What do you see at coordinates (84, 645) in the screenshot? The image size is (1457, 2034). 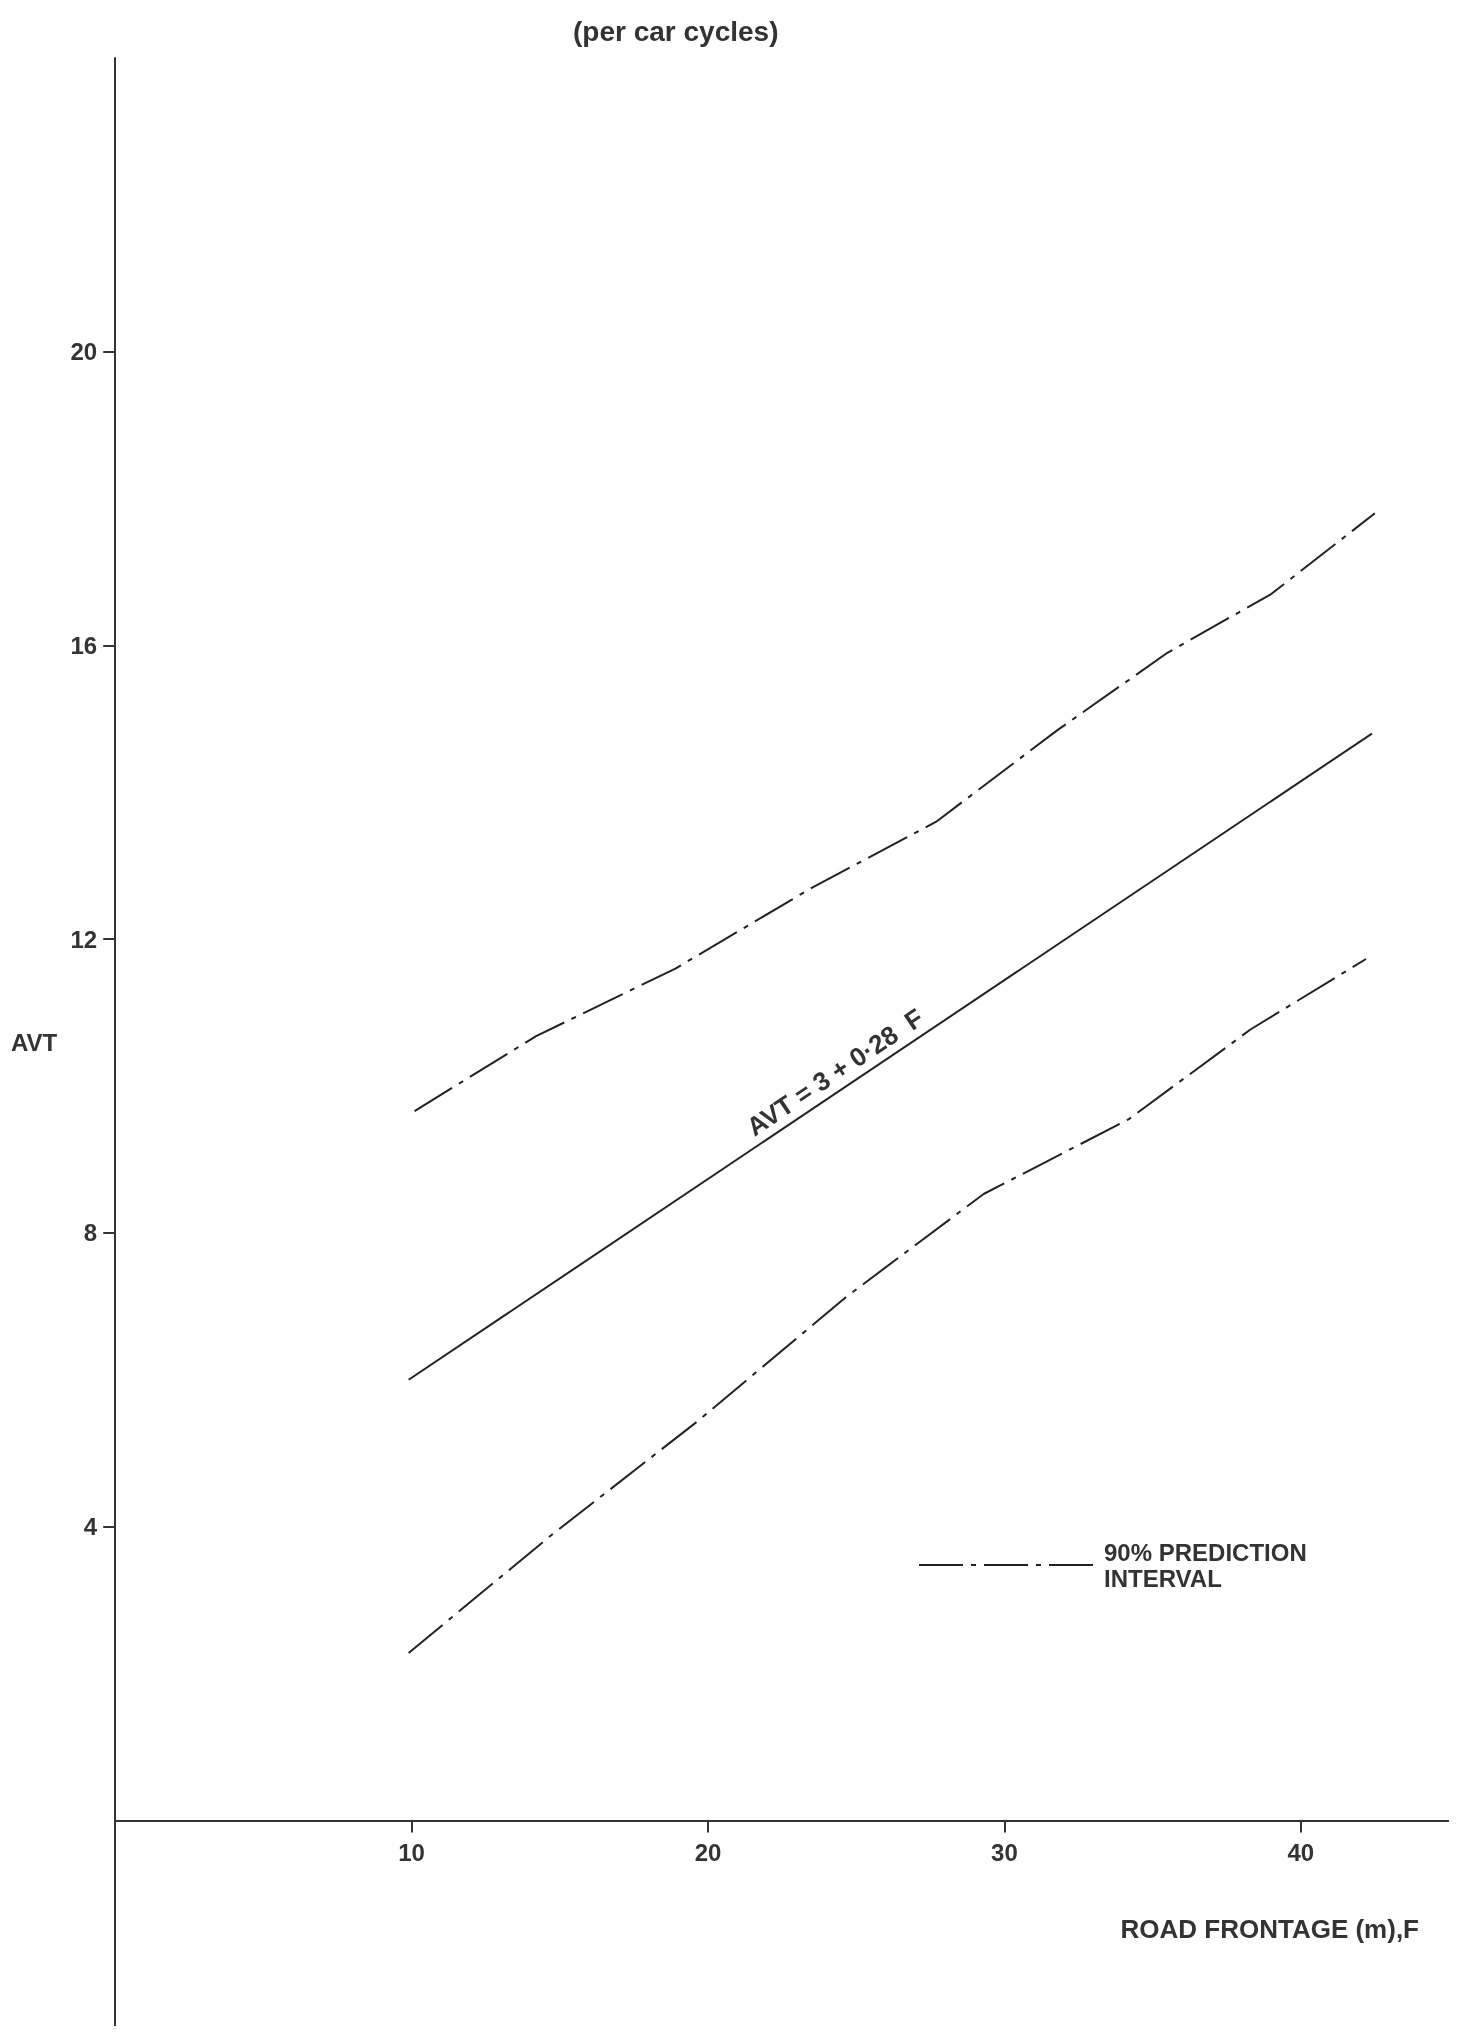 I see `y-tick-label: 16` at bounding box center [84, 645].